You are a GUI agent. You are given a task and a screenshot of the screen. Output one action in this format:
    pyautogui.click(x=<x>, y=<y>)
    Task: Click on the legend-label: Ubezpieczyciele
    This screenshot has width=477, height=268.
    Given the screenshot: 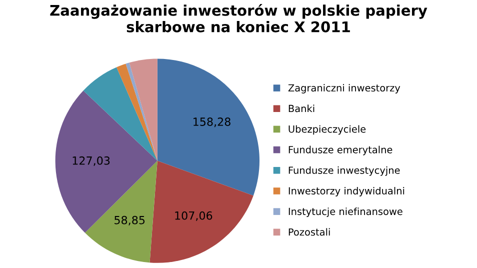 What is the action you would take?
    pyautogui.click(x=327, y=130)
    